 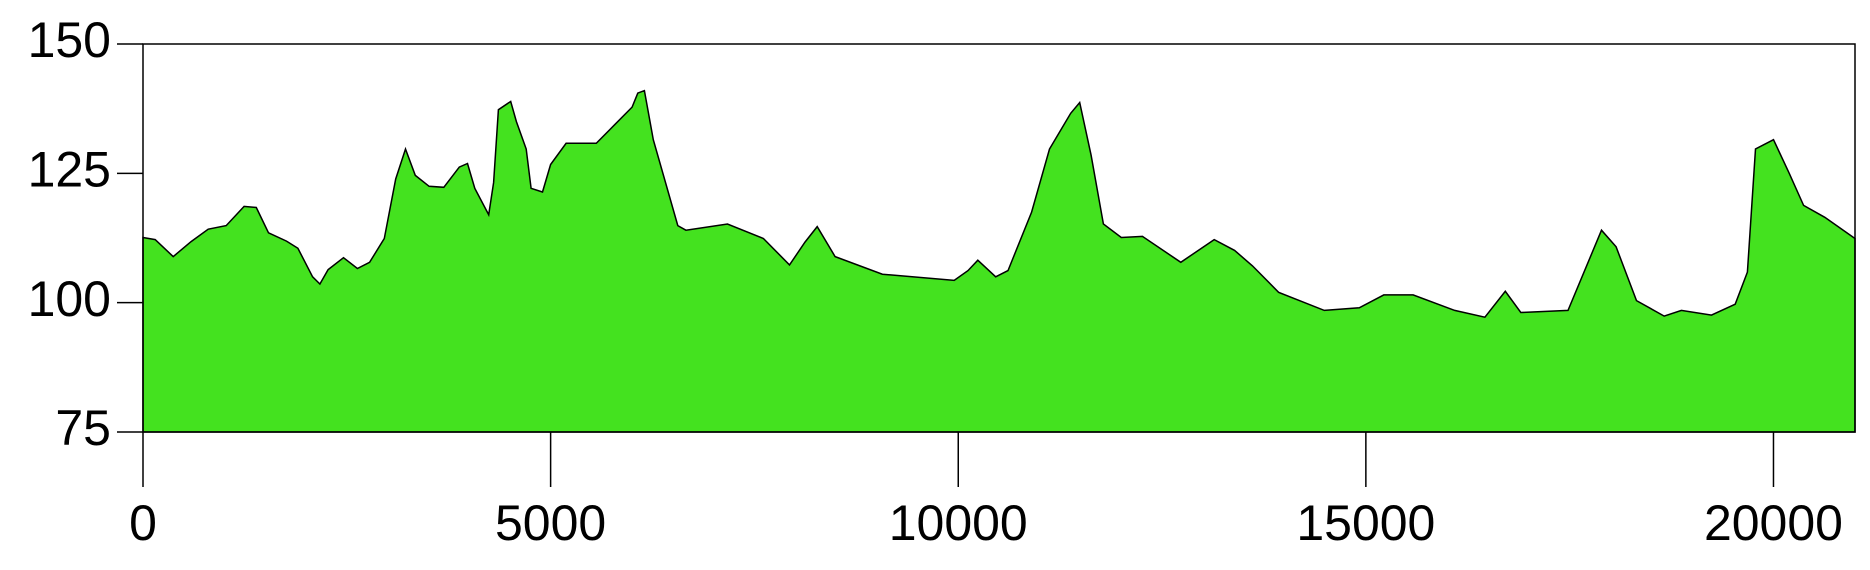 What do you see at coordinates (958, 523) in the screenshot?
I see `x-tick-label: 10000` at bounding box center [958, 523].